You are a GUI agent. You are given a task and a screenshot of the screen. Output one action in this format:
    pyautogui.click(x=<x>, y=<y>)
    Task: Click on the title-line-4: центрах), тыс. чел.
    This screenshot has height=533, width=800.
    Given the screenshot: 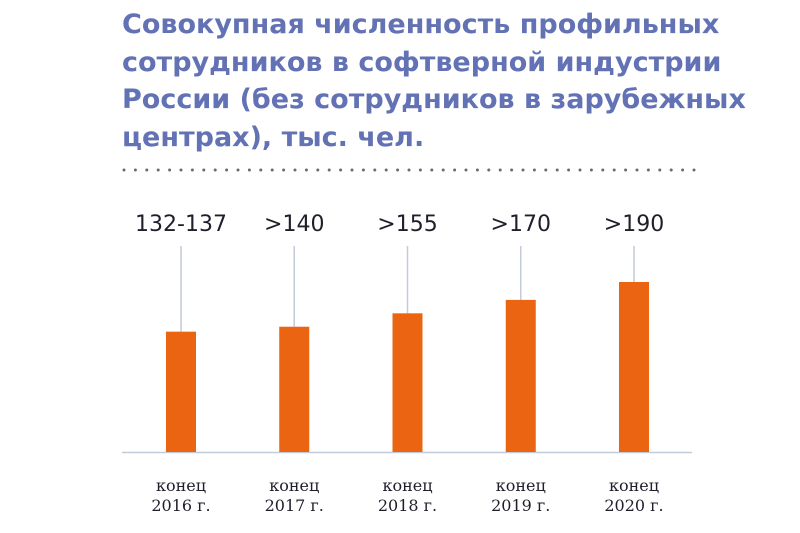 What is the action you would take?
    pyautogui.click(x=273, y=137)
    